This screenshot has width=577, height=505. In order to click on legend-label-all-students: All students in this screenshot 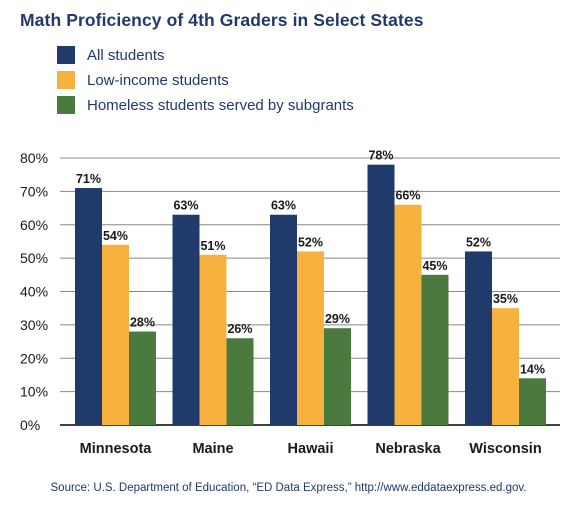, I will do `click(126, 55)`.